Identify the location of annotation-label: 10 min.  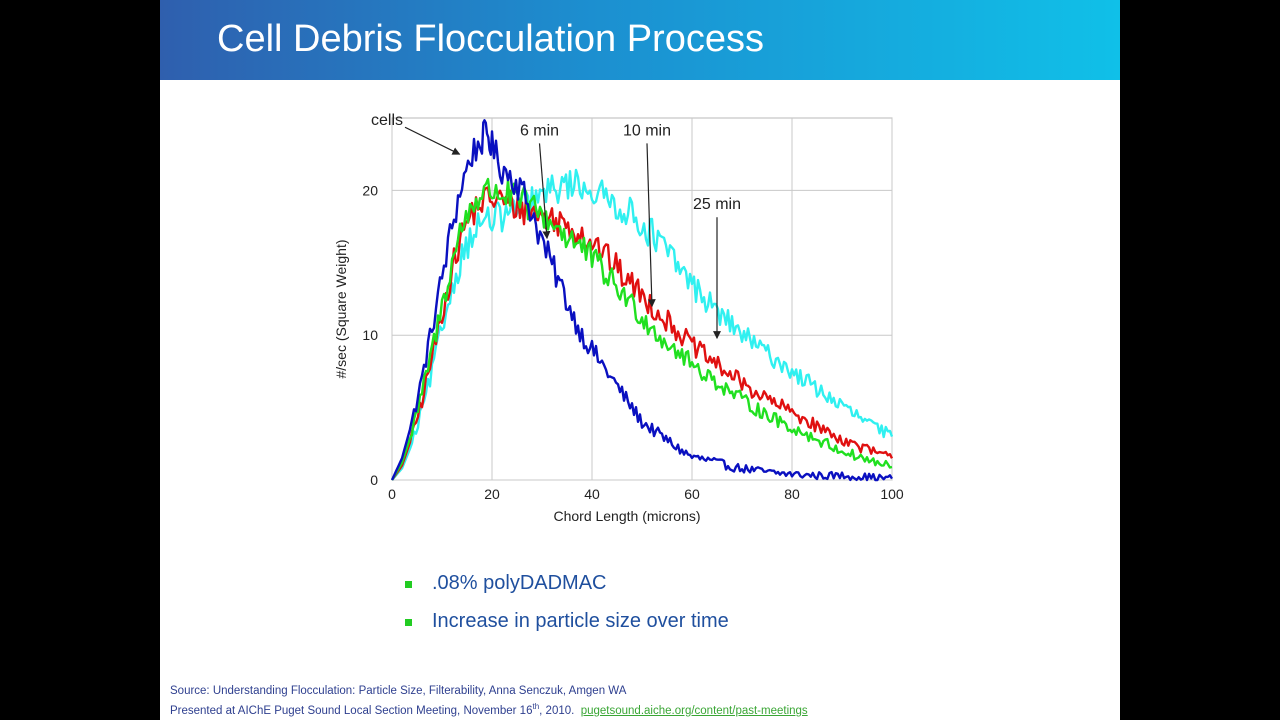
(647, 130).